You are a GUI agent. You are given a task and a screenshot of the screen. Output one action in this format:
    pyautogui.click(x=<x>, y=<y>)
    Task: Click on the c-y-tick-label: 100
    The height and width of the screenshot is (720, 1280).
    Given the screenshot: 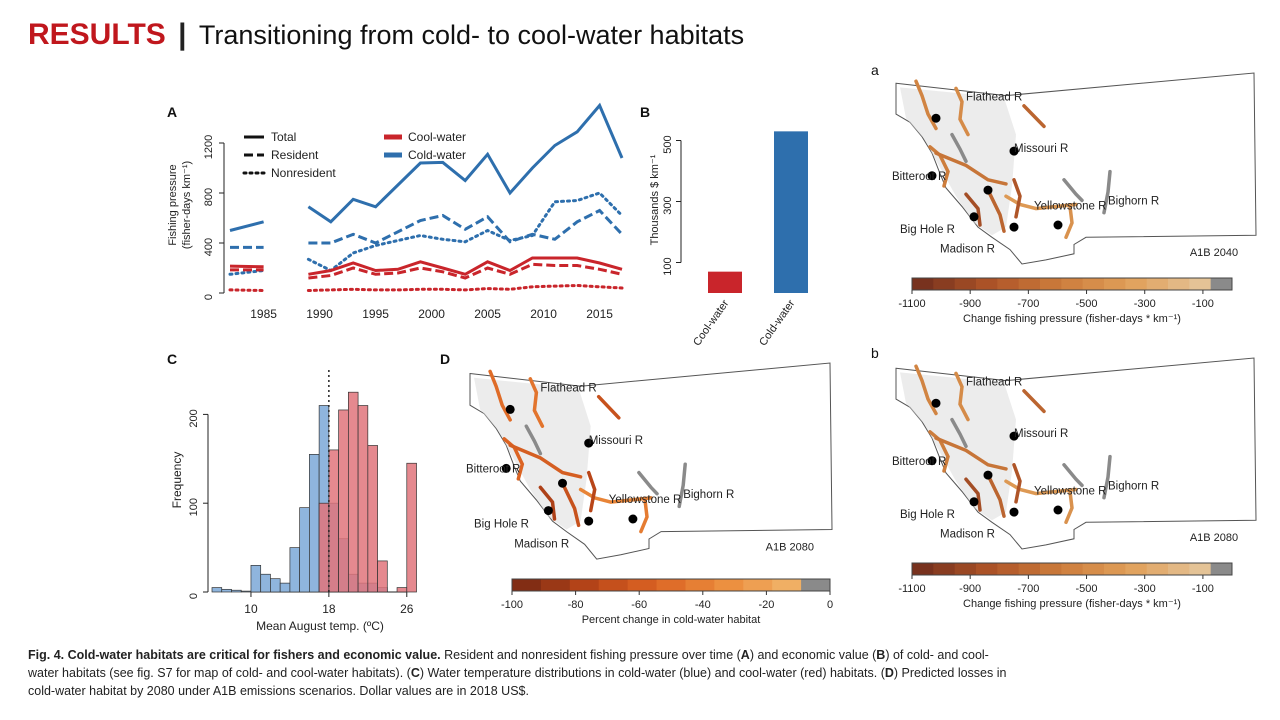 What is the action you would take?
    pyautogui.click(x=194, y=507)
    